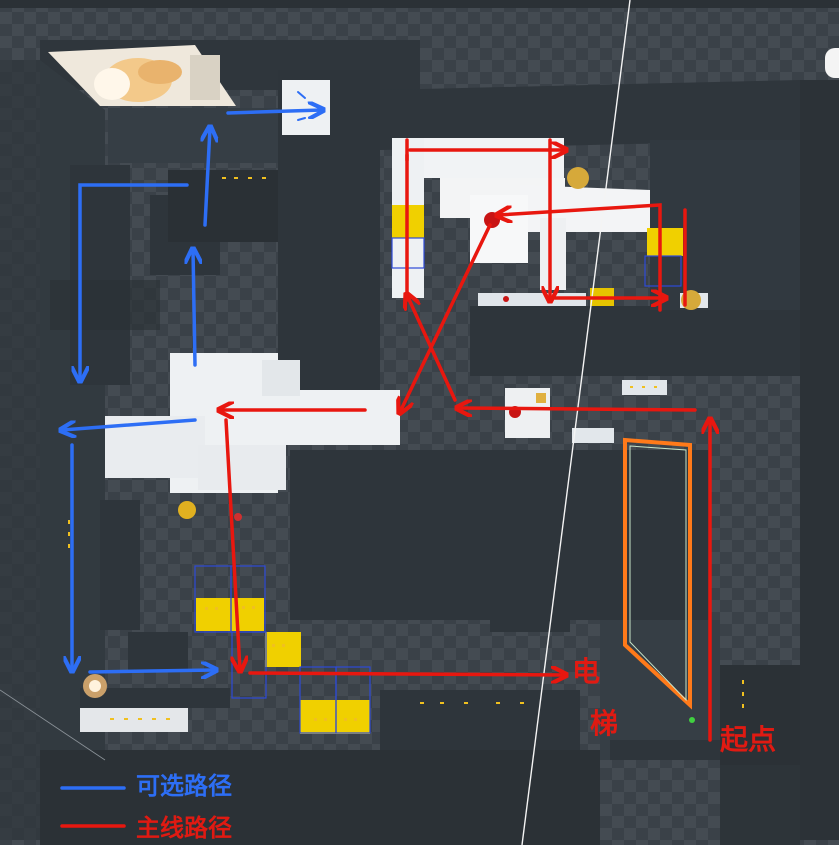  What do you see at coordinates (586, 671) in the screenshot?
I see `elevator-label: 电` at bounding box center [586, 671].